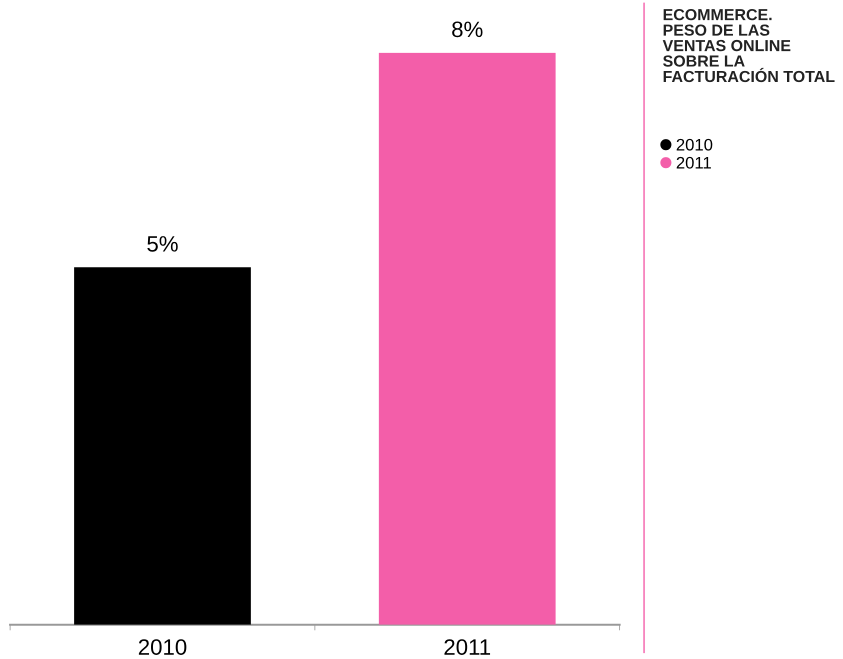 The width and height of the screenshot is (843, 659). I want to click on text: ECOMMERCE. PESO DE LAS VENTAS ONLINE SOBRE LA FACTURACIÓN TOTAL, so click(748, 45).